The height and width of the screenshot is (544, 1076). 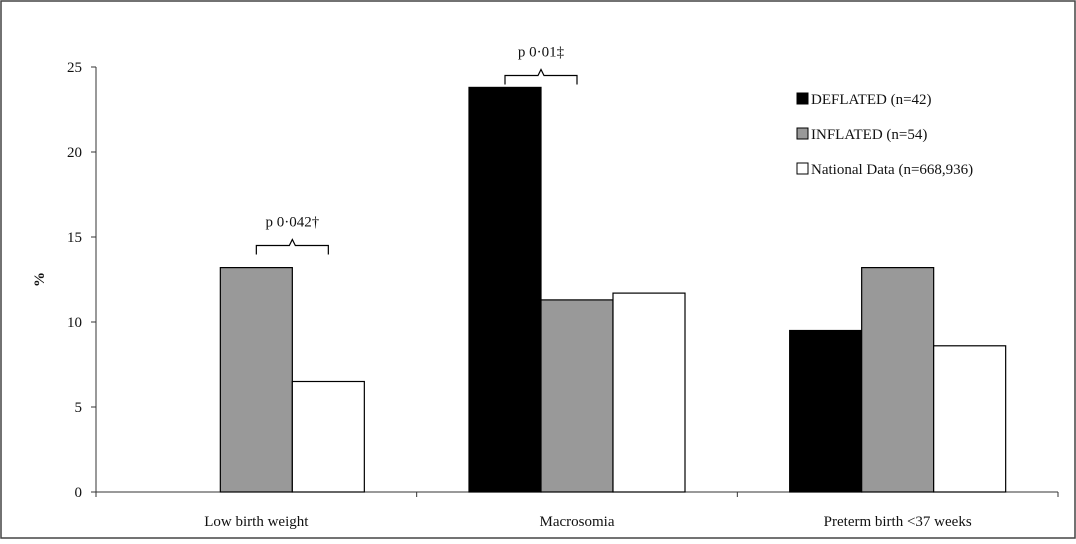 What do you see at coordinates (898, 522) in the screenshot?
I see `x-category-label: Preterm birth <37 weeks` at bounding box center [898, 522].